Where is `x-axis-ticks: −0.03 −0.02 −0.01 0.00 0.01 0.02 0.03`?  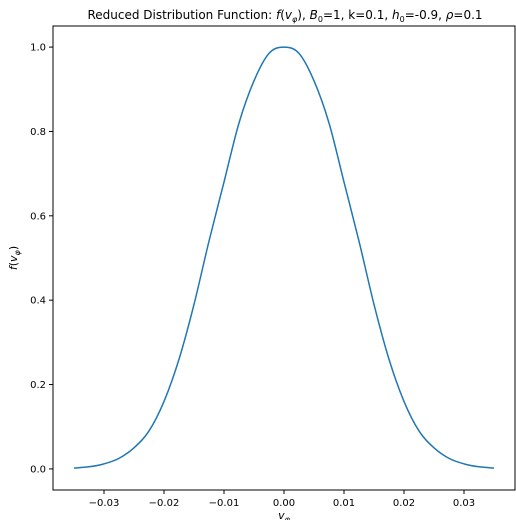 x-axis-ticks: −0.03 −0.02 −0.01 0.00 0.01 0.02 0.03 is located at coordinates (282, 499).